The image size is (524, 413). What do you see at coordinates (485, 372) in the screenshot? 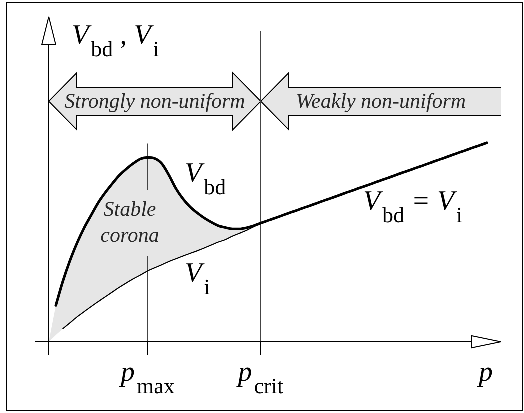
I see `x-axis-title: p` at bounding box center [485, 372].